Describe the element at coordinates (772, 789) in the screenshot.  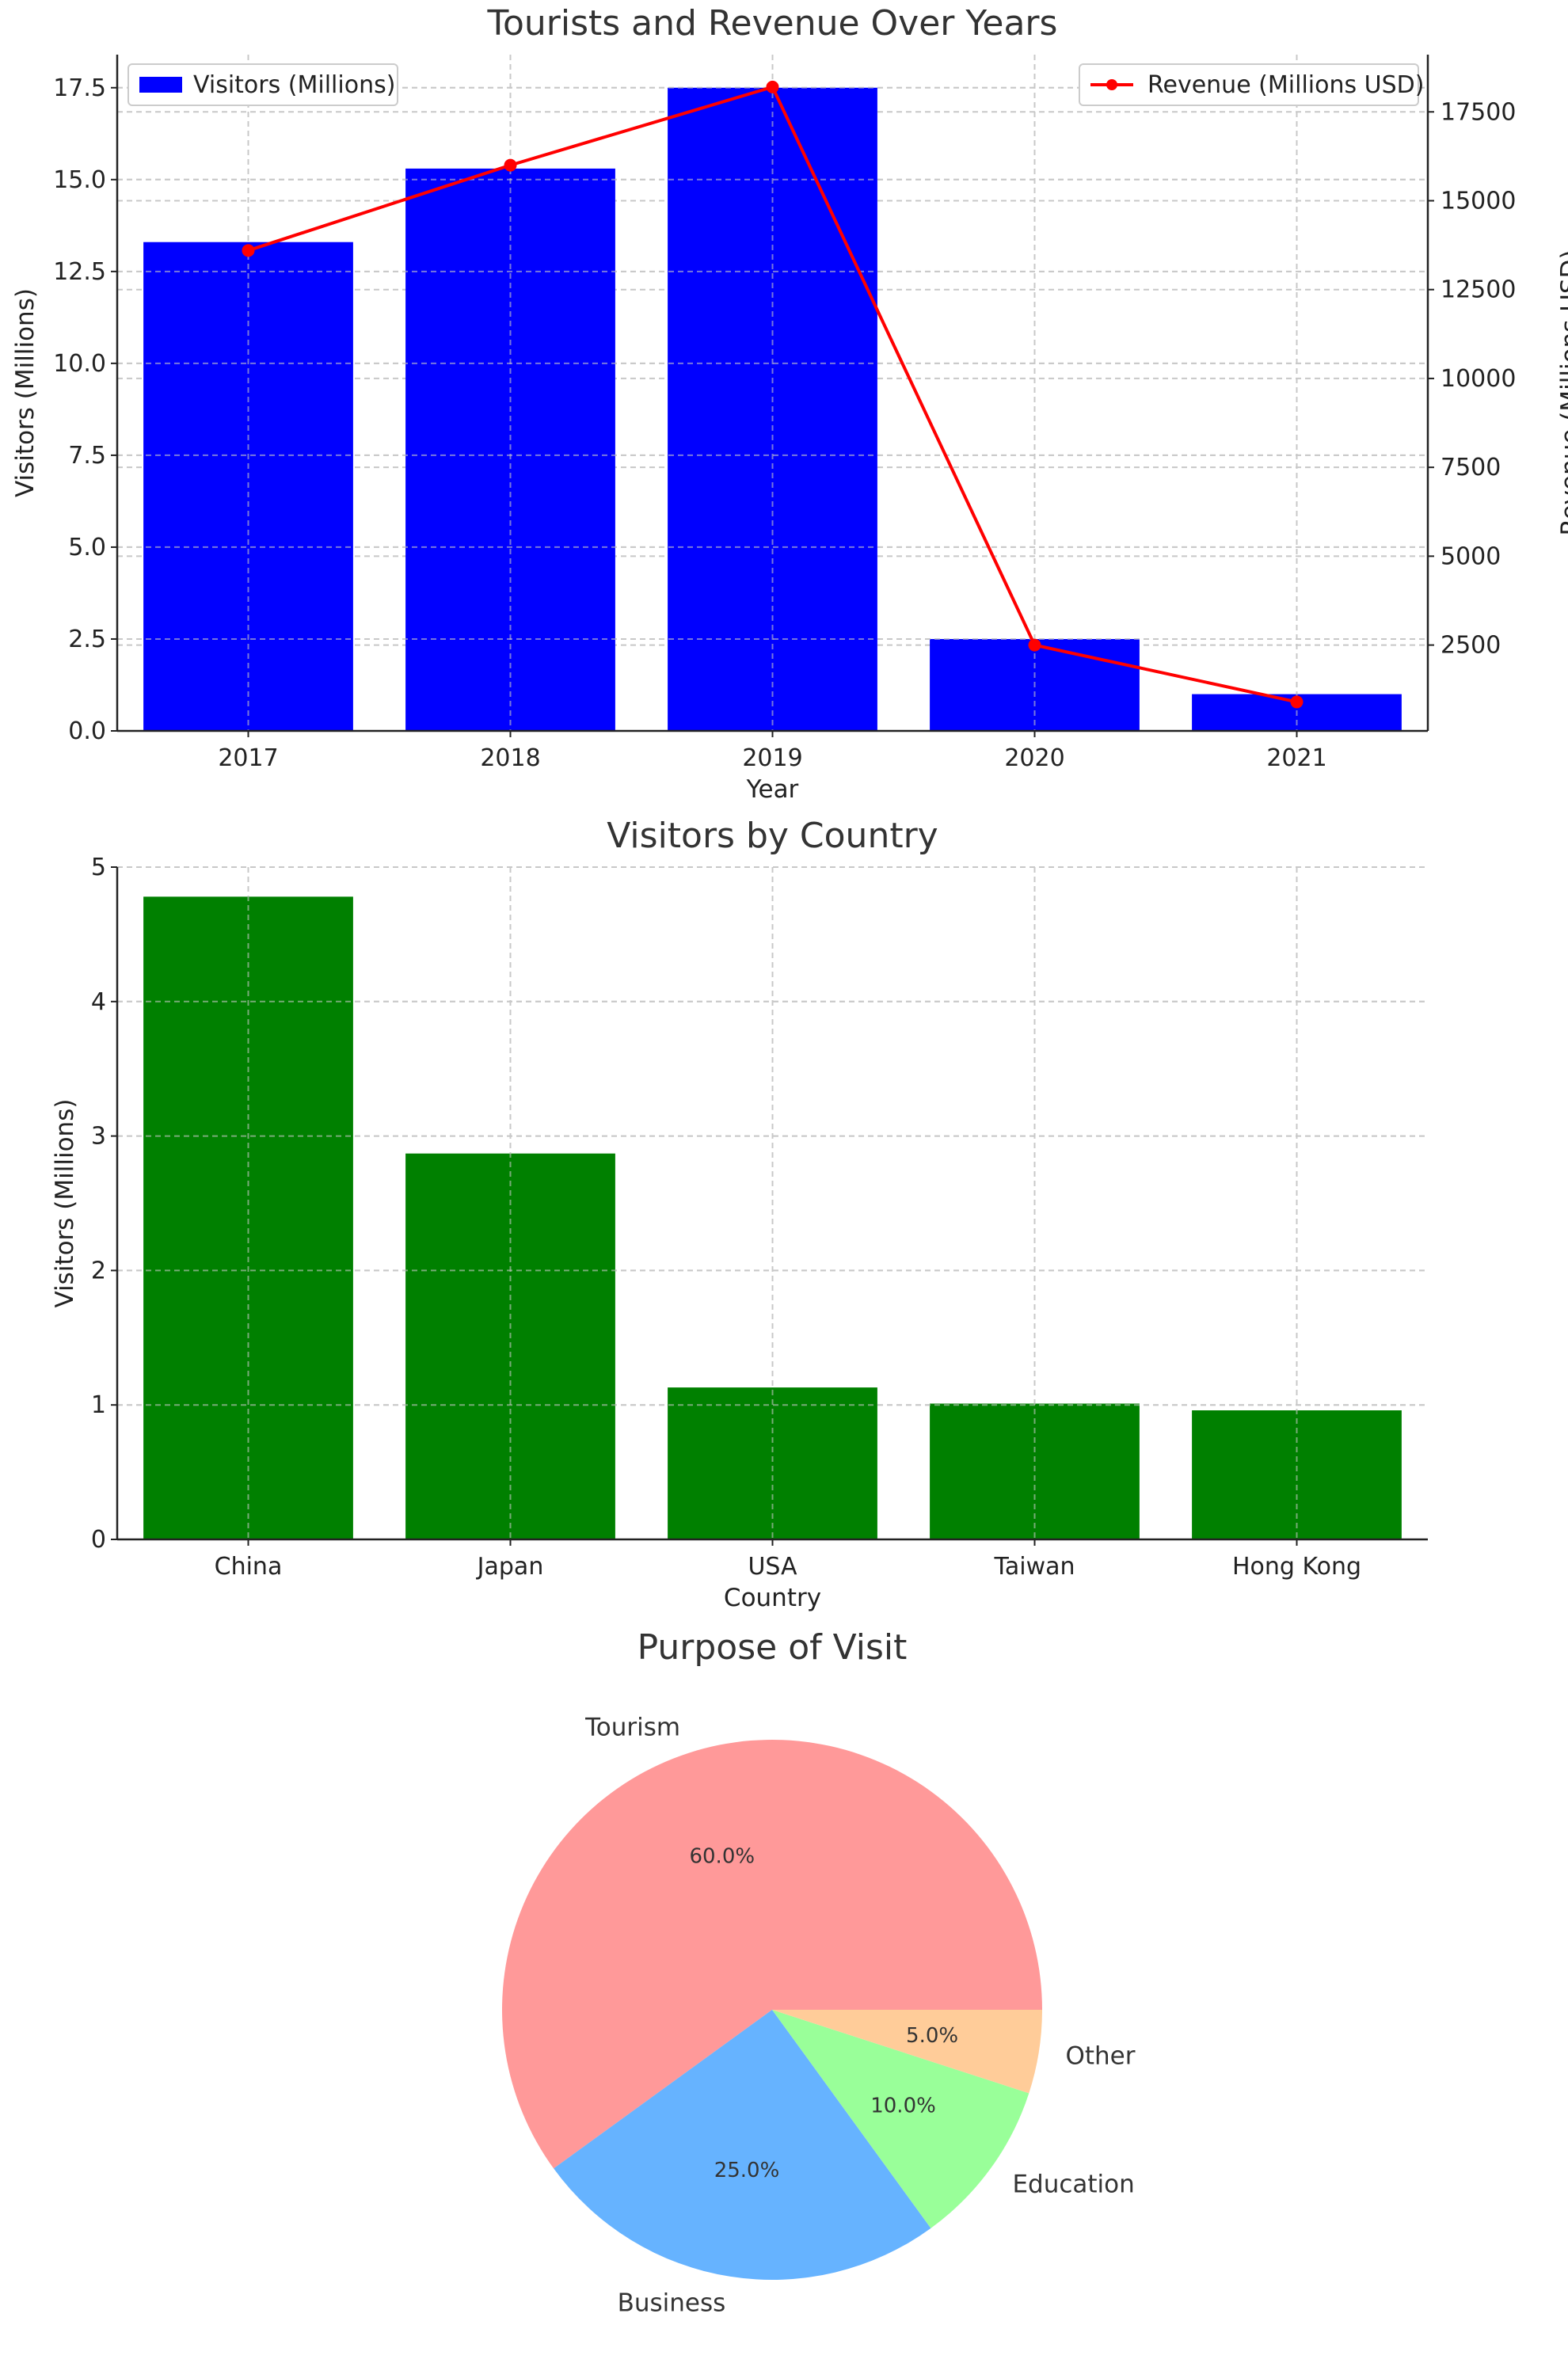
I see `x-axis-label: Year` at that location.